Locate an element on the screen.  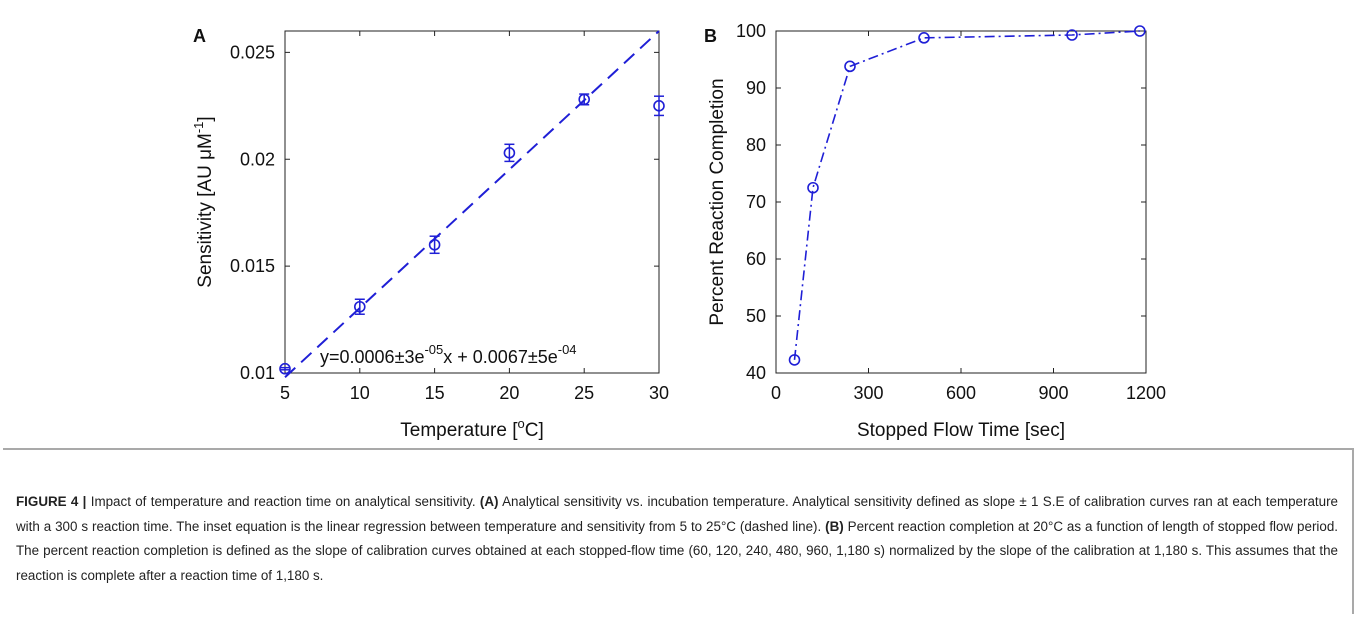
panel-b-x-tick-label: 0 is located at coordinates (776, 393).